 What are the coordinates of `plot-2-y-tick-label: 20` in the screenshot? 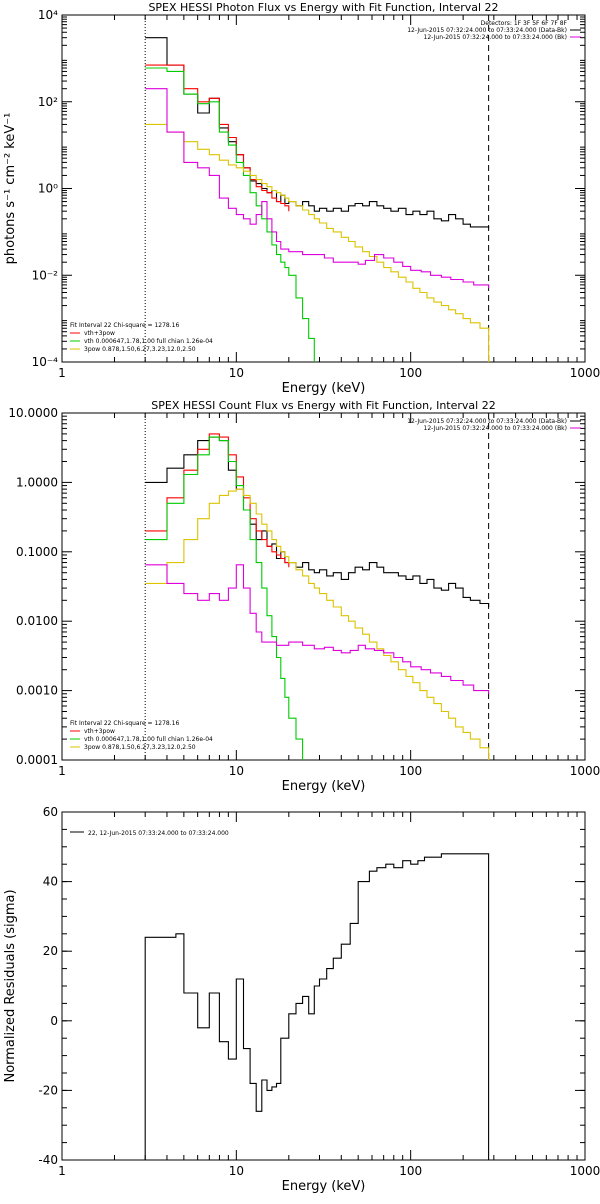 It's located at (50, 951).